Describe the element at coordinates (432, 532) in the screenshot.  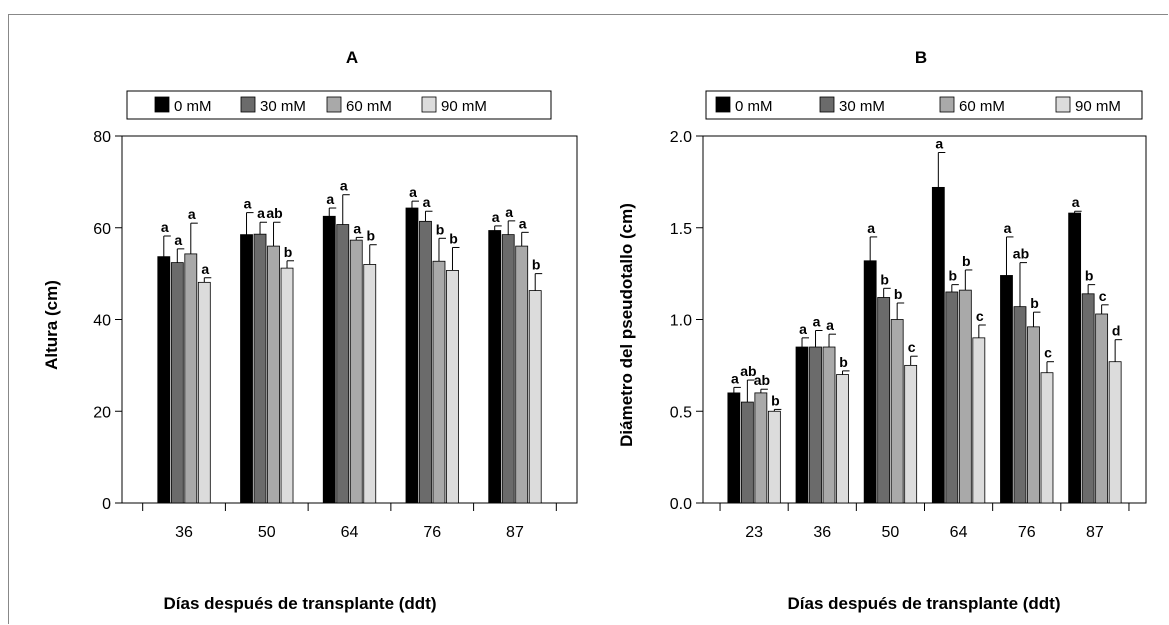
I see `chart-a-x-tick-label: 76` at that location.